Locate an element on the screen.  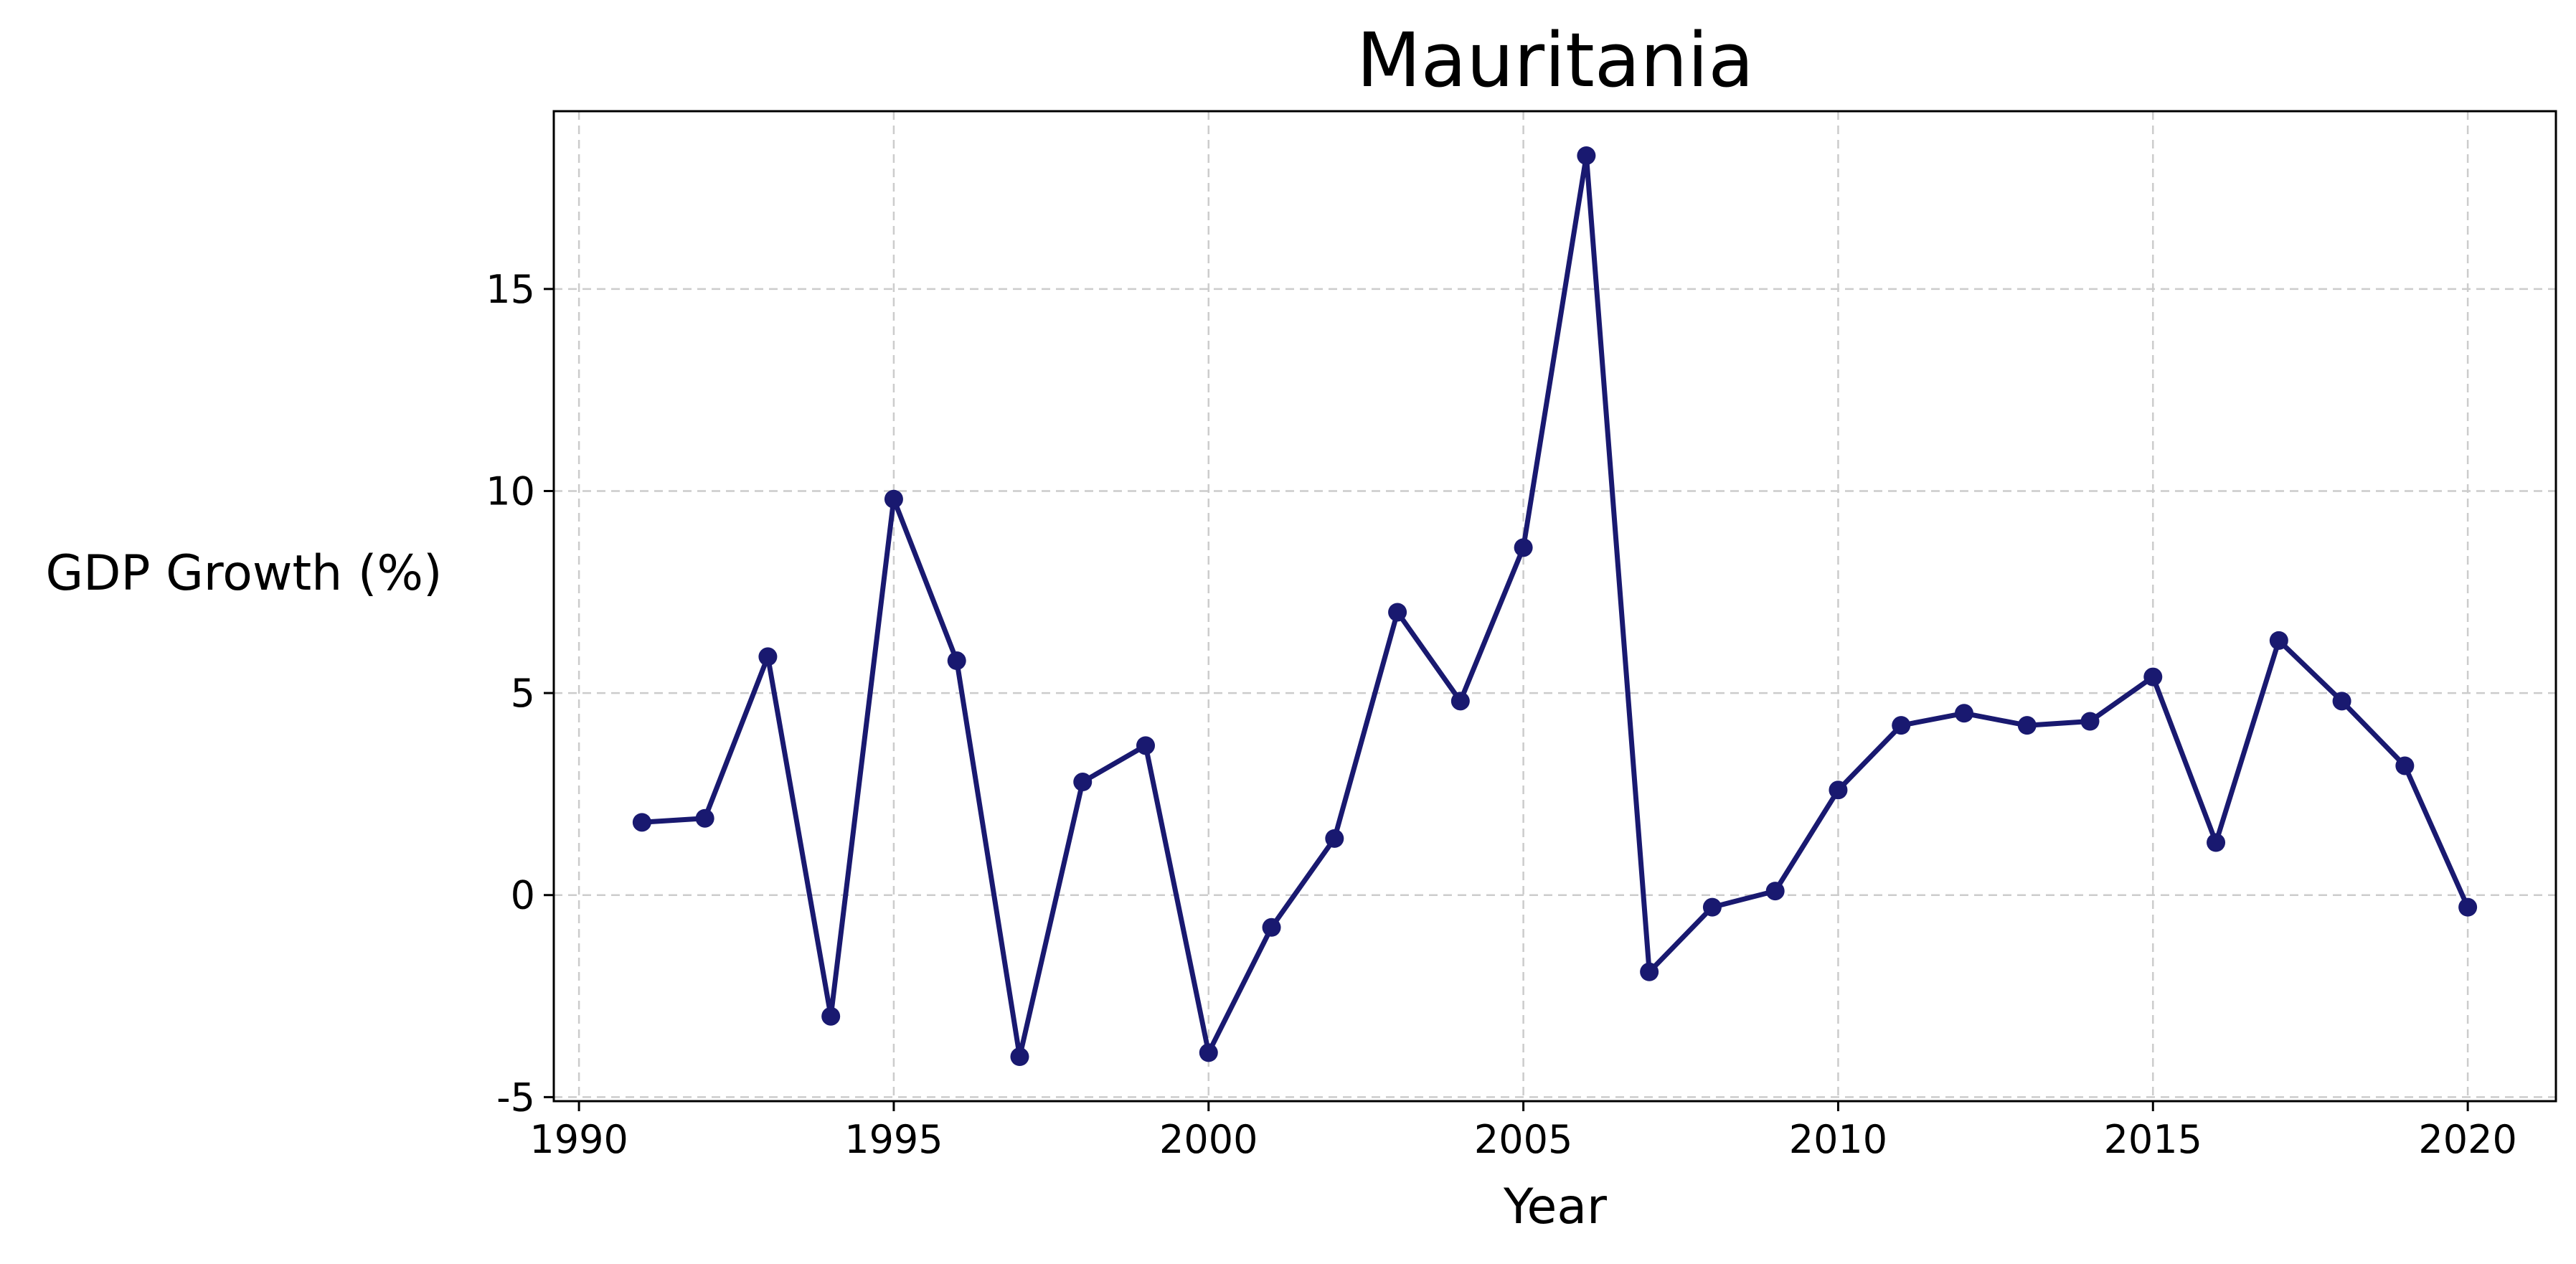
y-tick-label: 5 is located at coordinates (523, 693).